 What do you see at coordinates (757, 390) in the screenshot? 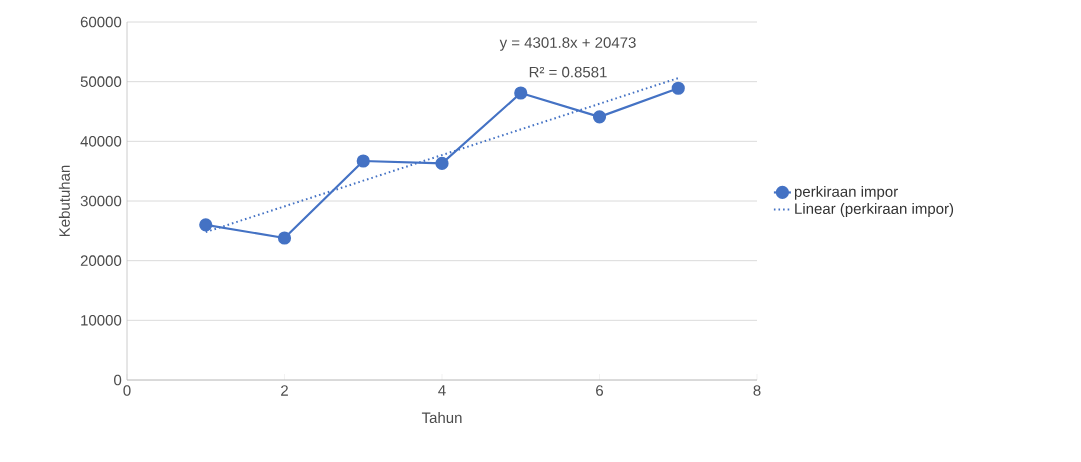
I see `x-tick-label: 8` at bounding box center [757, 390].